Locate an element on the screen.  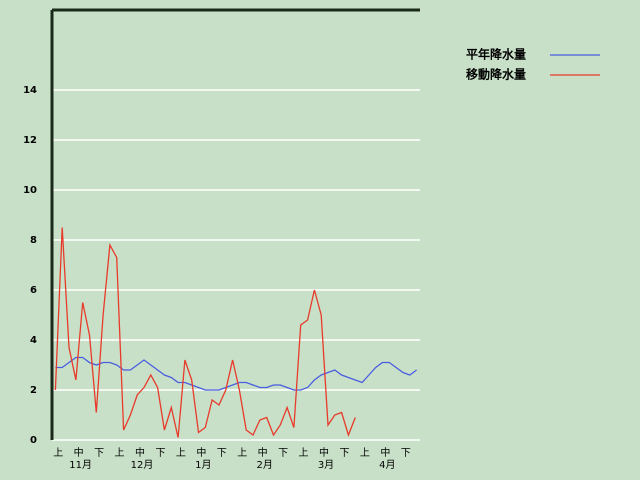
y-tick-label: 0 is located at coordinates (33, 440).